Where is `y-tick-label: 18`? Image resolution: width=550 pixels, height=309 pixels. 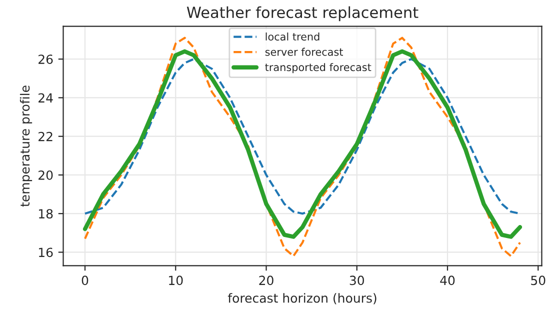
y-tick-label: 18 is located at coordinates (45, 214).